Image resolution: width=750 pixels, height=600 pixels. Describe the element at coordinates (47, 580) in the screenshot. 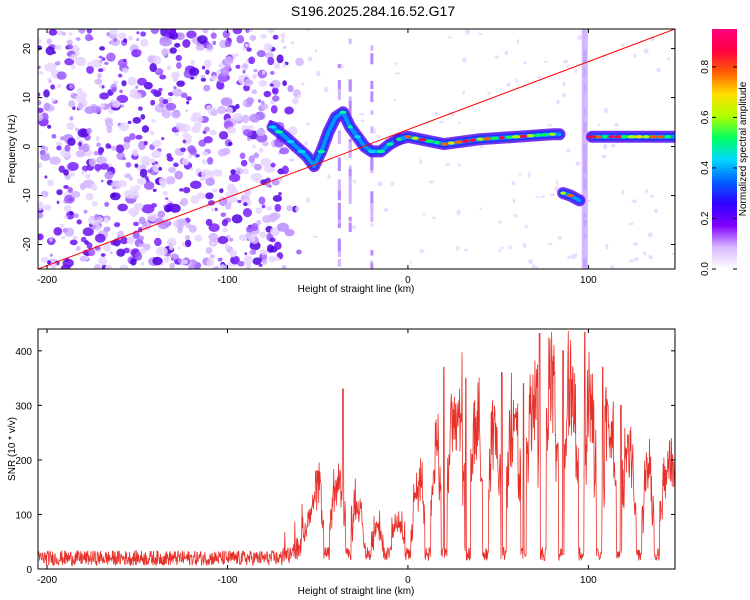

I see `x-tick-label: -200` at that location.